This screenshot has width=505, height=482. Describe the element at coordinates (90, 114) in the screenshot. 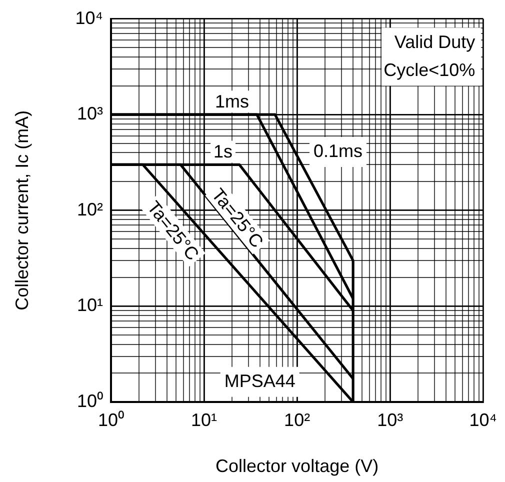

I see `y-tick-label: 10³` at that location.